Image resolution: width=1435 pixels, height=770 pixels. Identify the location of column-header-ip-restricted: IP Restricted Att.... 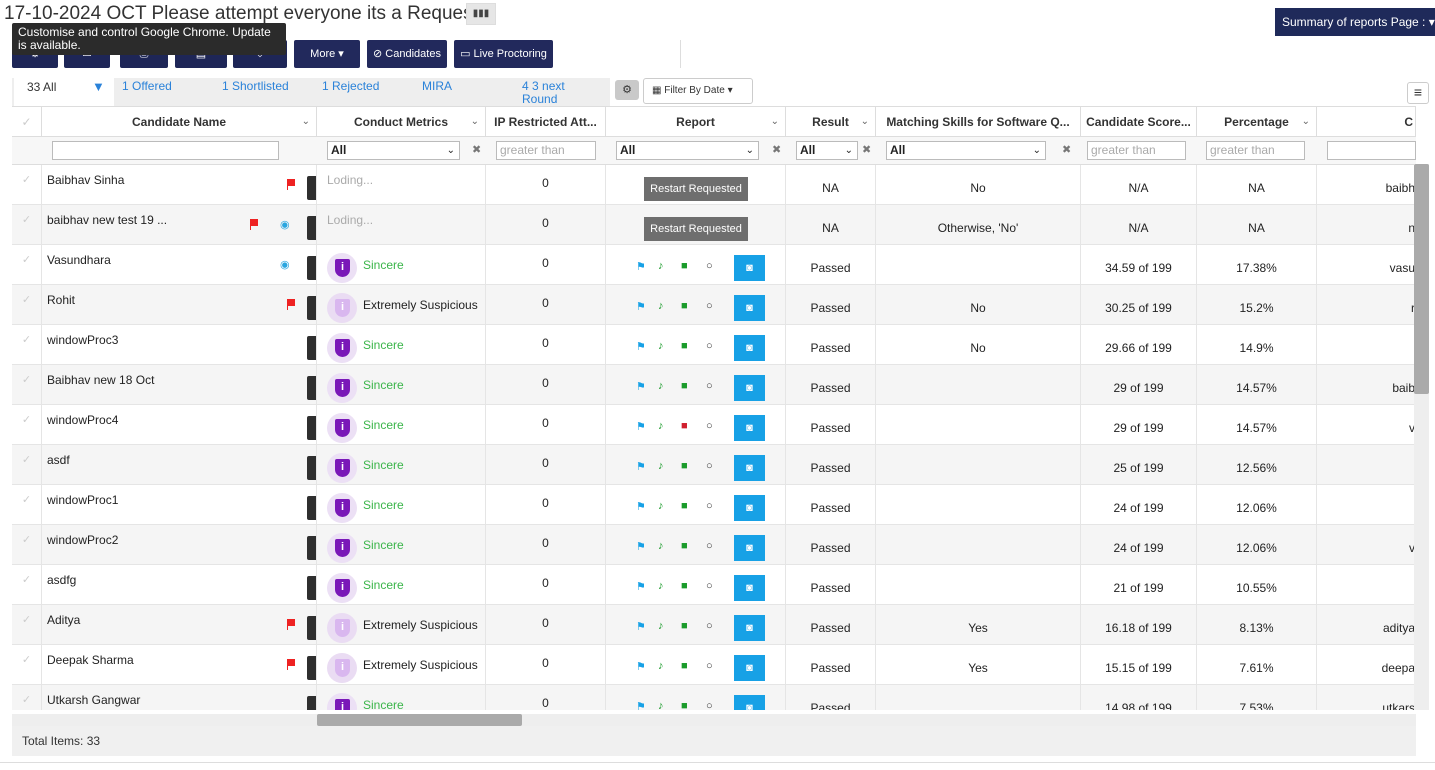
(546, 122).